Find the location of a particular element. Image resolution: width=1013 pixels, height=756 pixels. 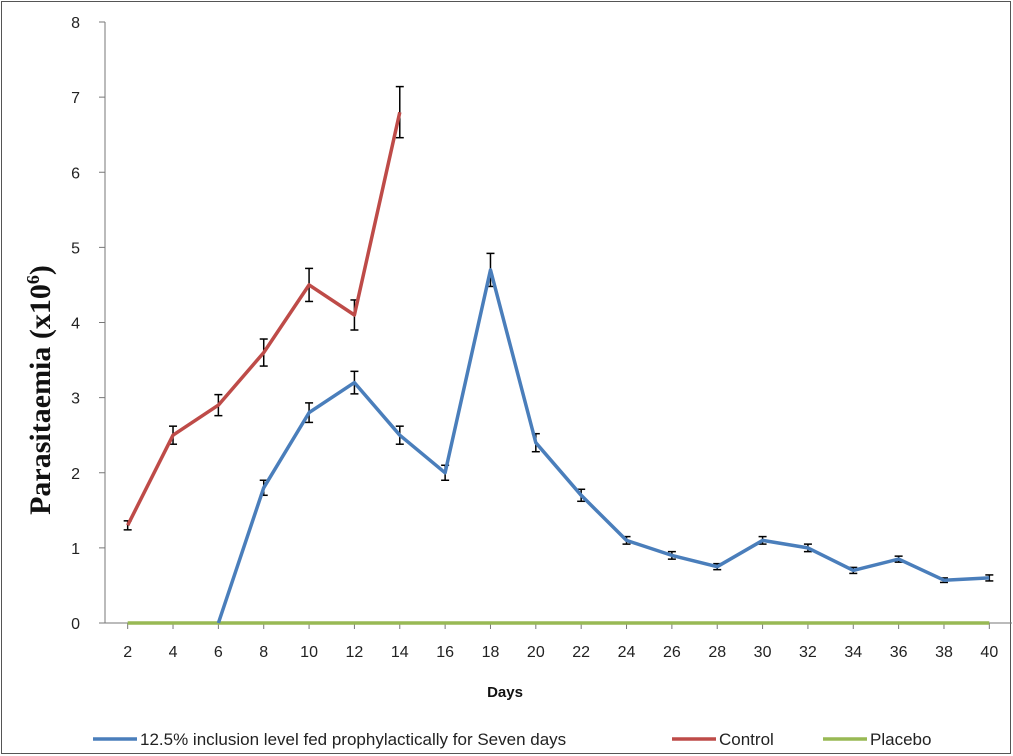

y-tick-label: 5 is located at coordinates (75, 248).